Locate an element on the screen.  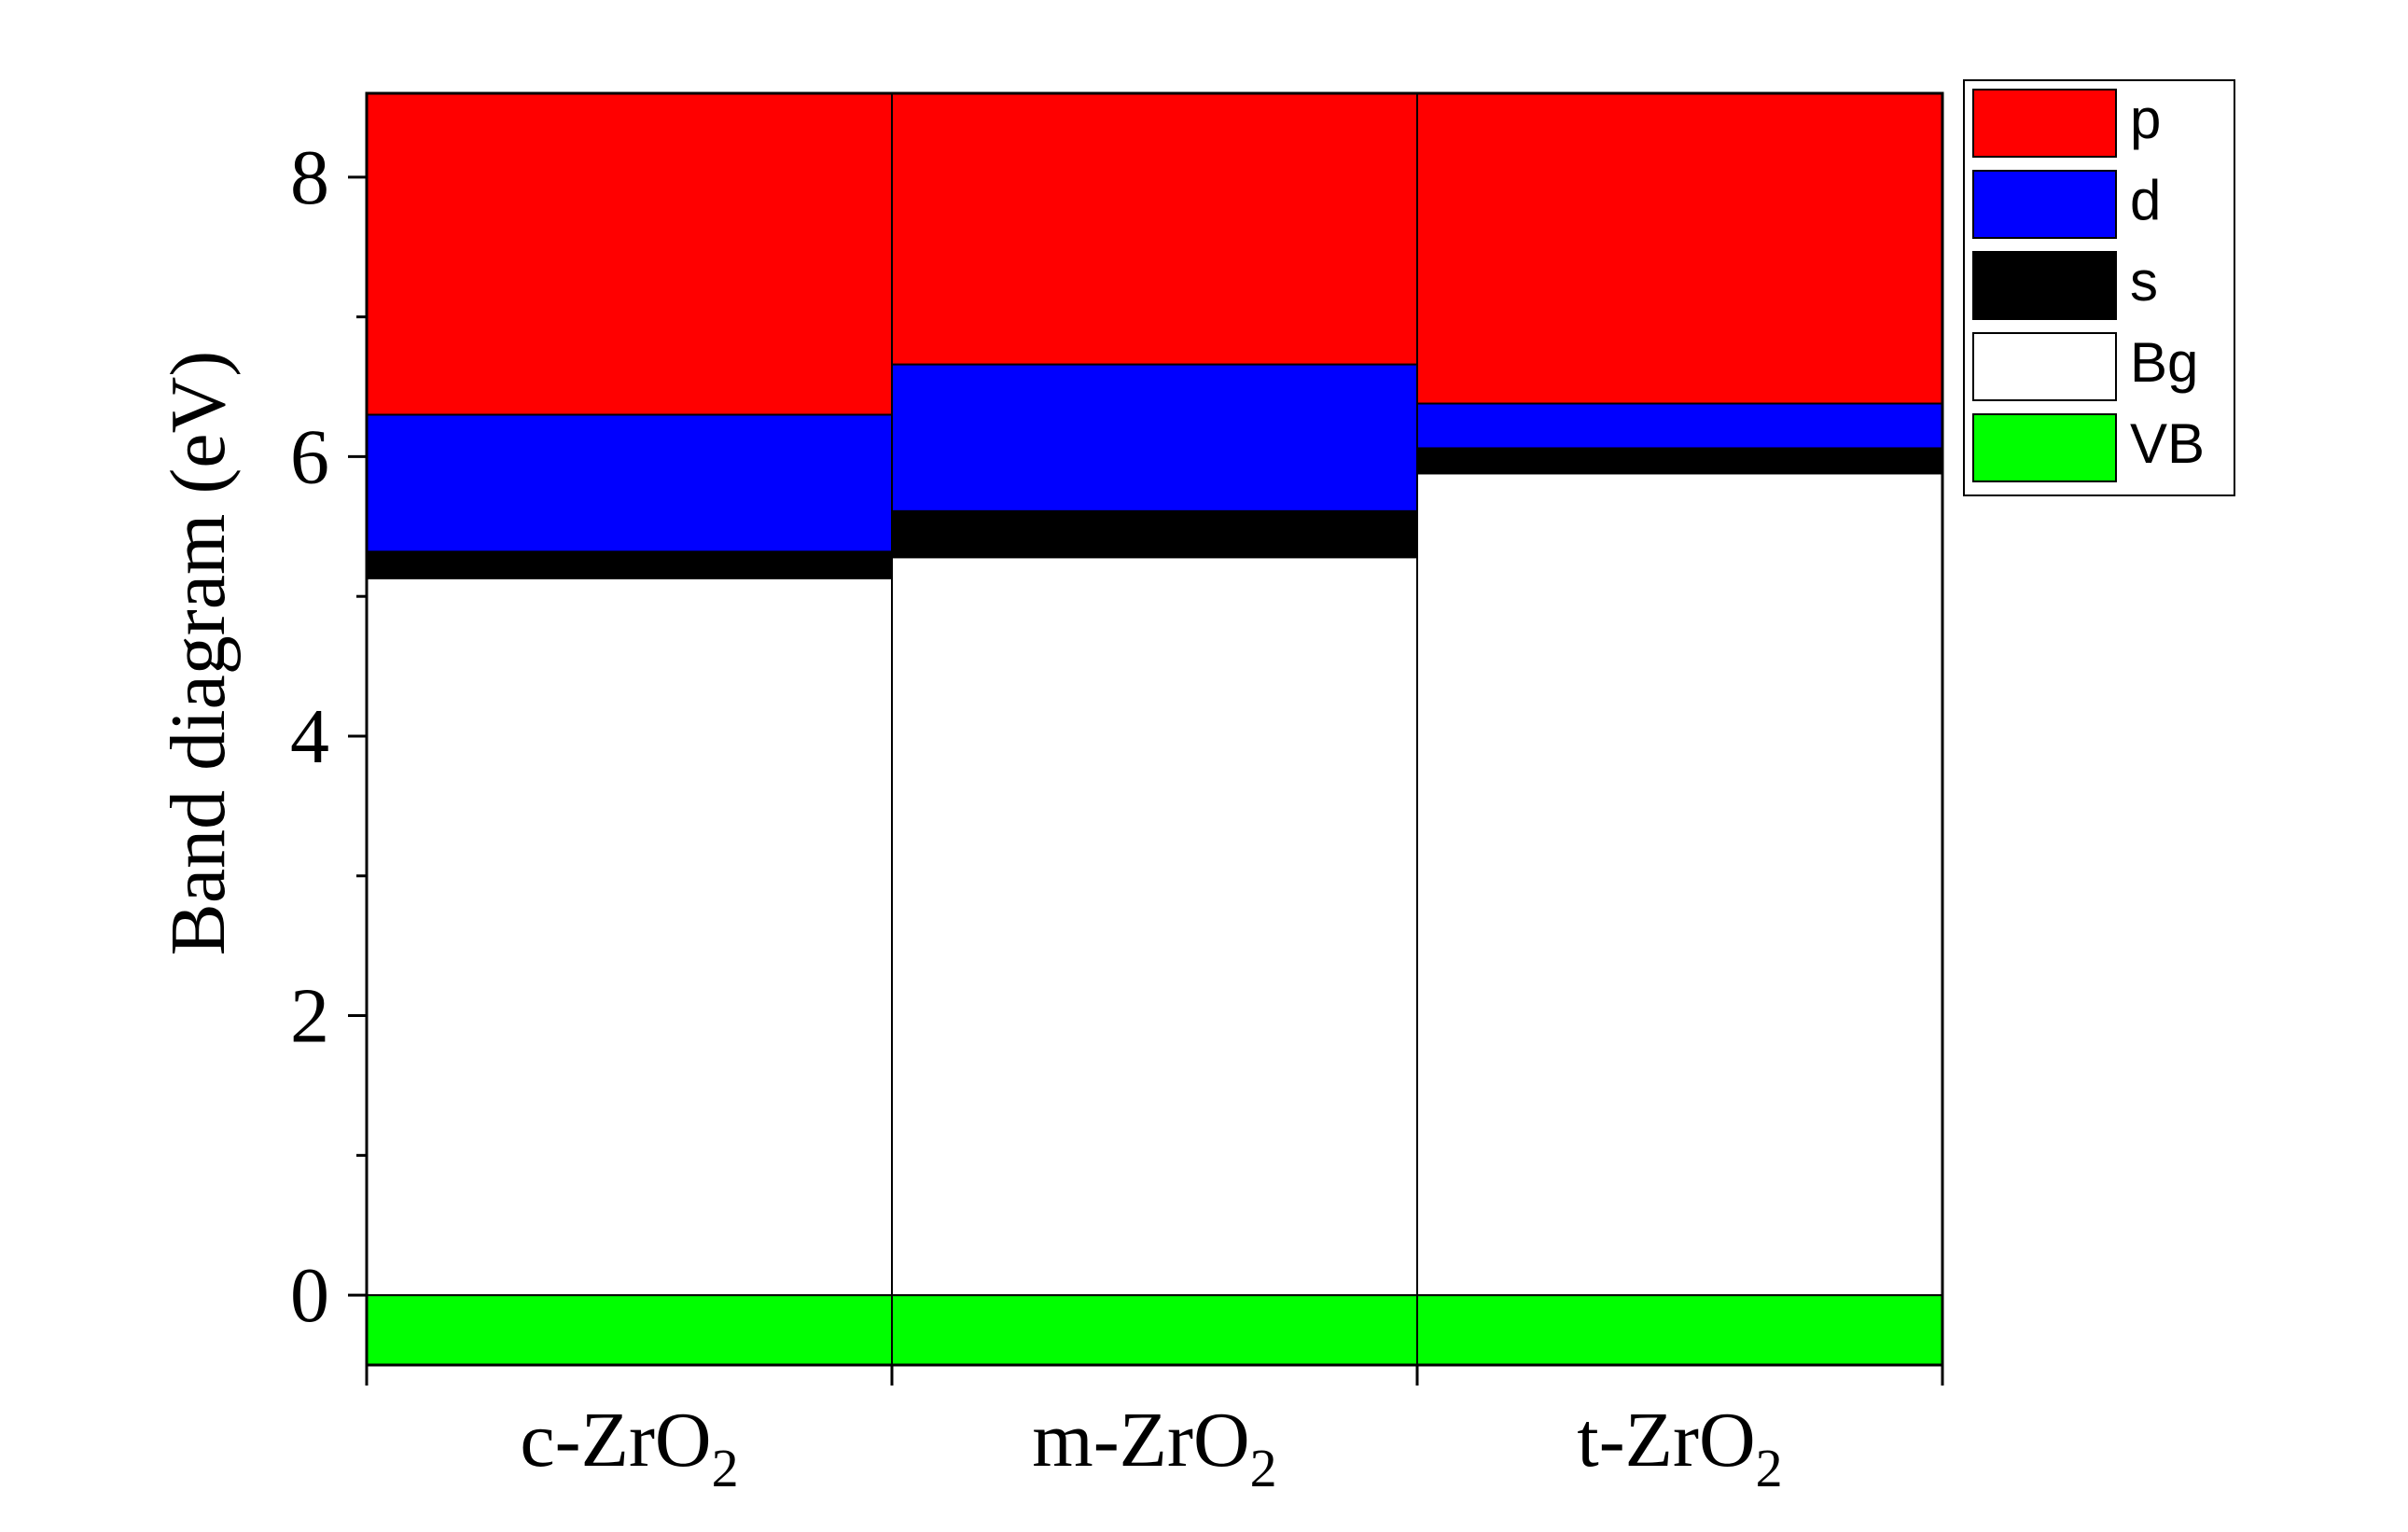
legend-swatch-d is located at coordinates (2045, 204).